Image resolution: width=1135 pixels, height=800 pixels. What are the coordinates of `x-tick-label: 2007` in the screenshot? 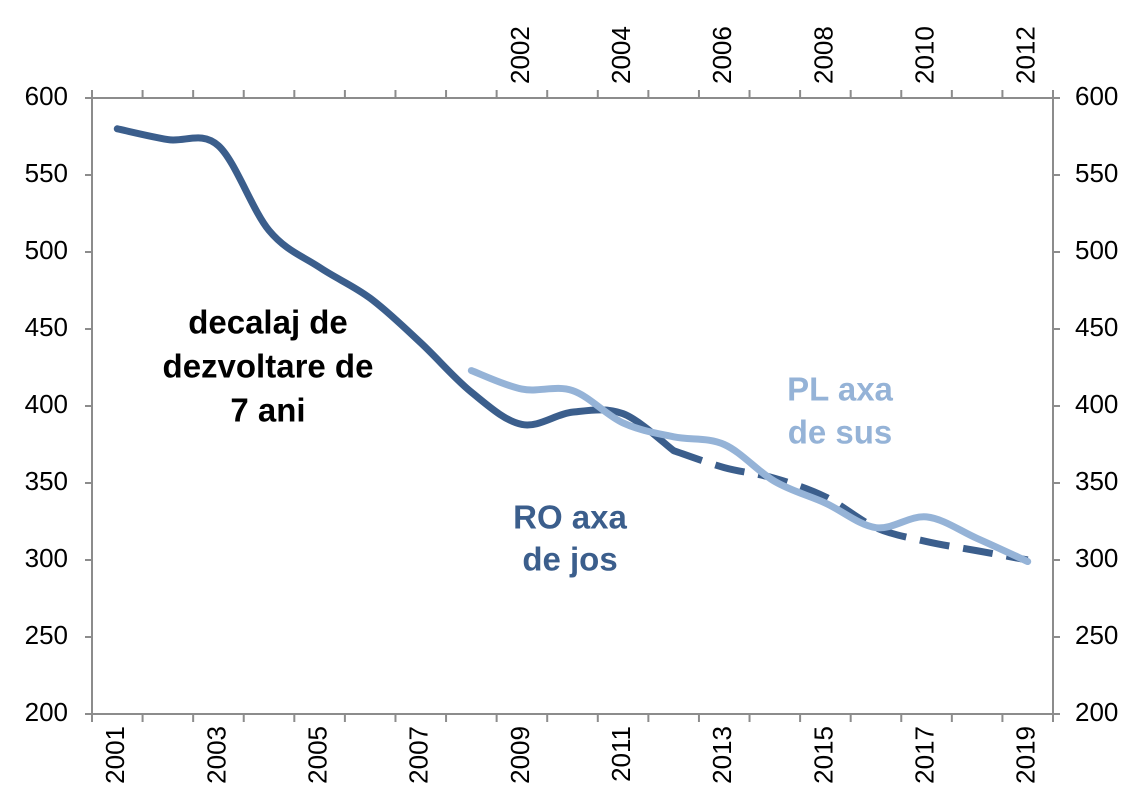 It's located at (419, 755).